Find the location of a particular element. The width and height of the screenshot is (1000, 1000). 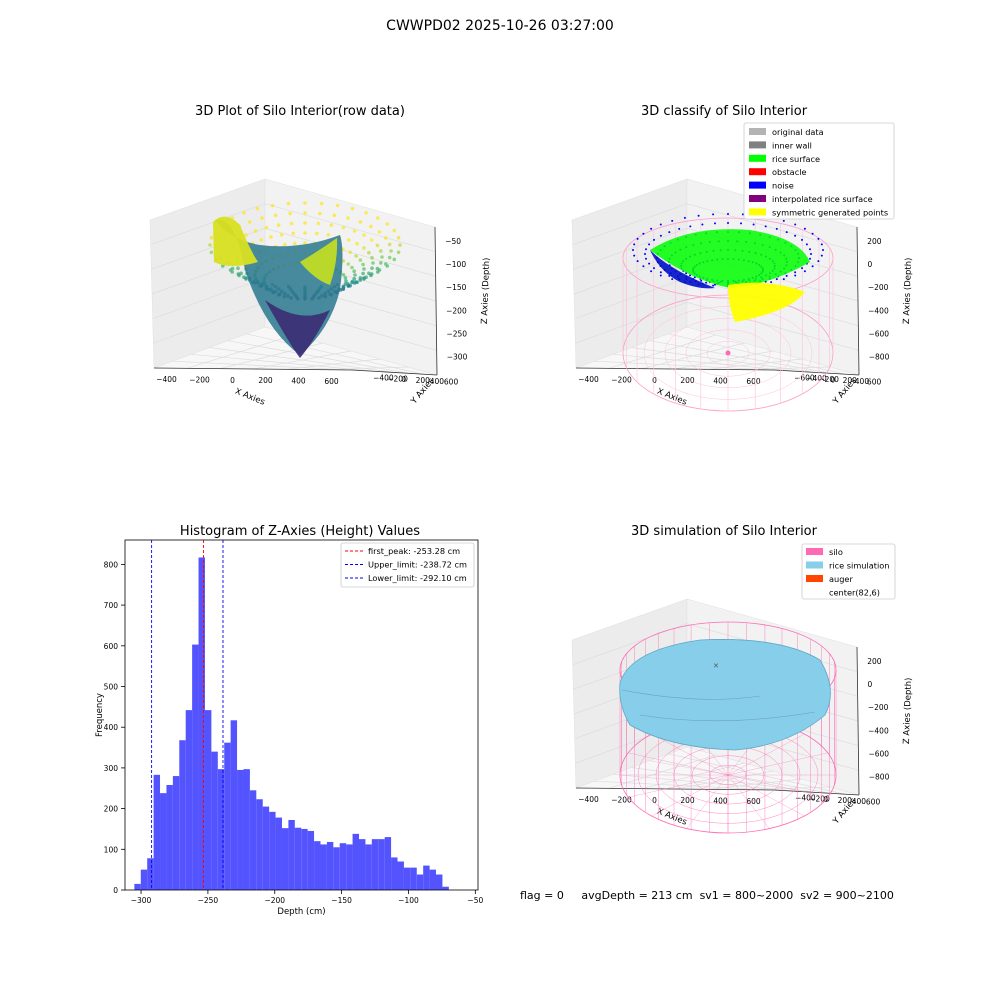

x-tick-label: 600 is located at coordinates (753, 381).